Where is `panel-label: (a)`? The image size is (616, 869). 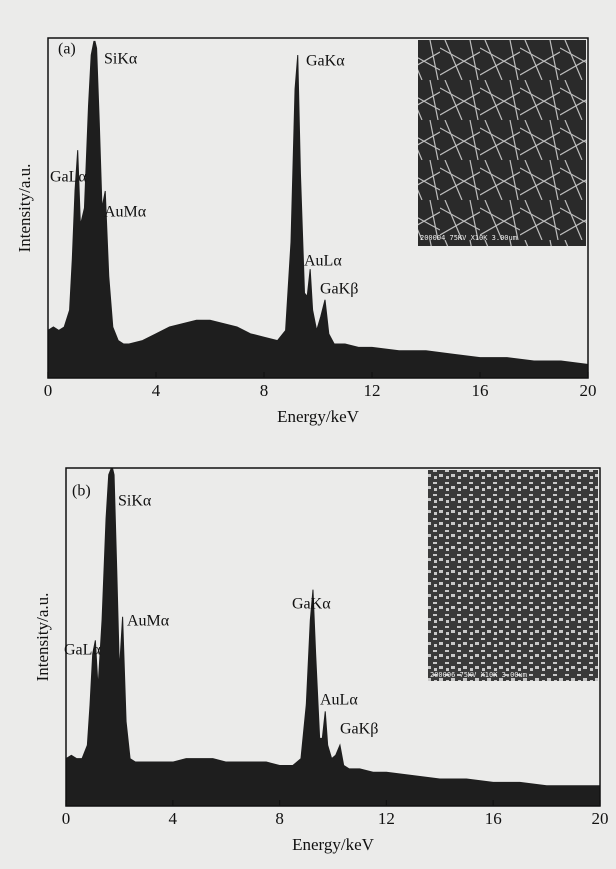
panel-label: (a) is located at coordinates (67, 49).